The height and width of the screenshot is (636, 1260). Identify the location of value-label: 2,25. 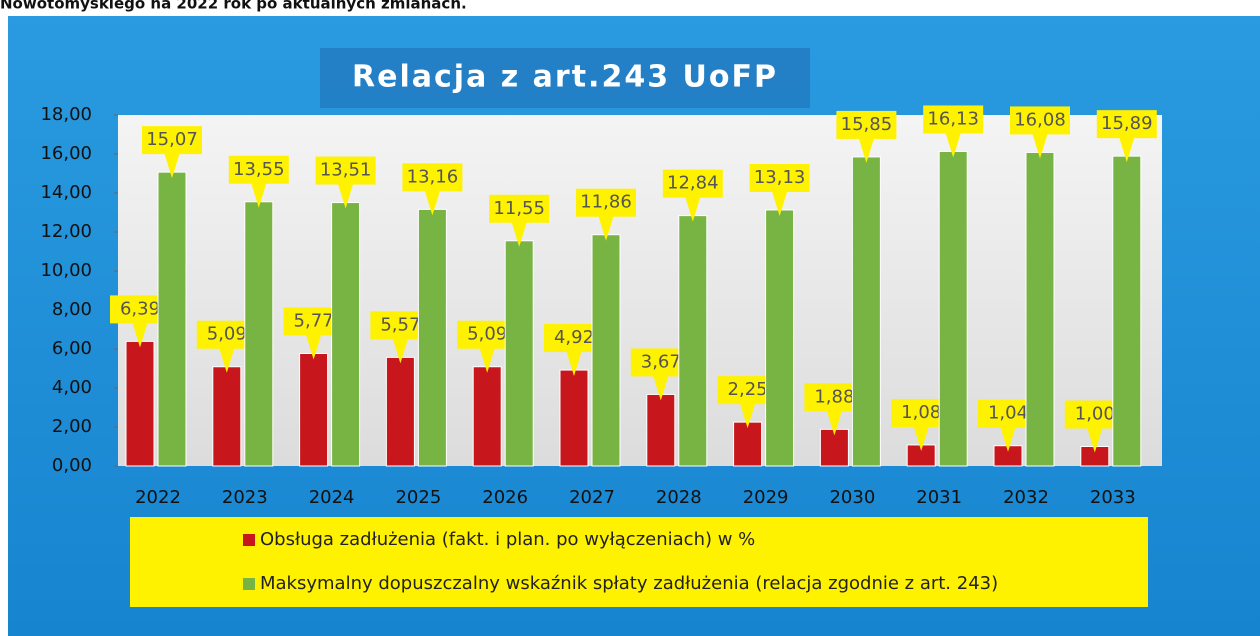
(748, 389).